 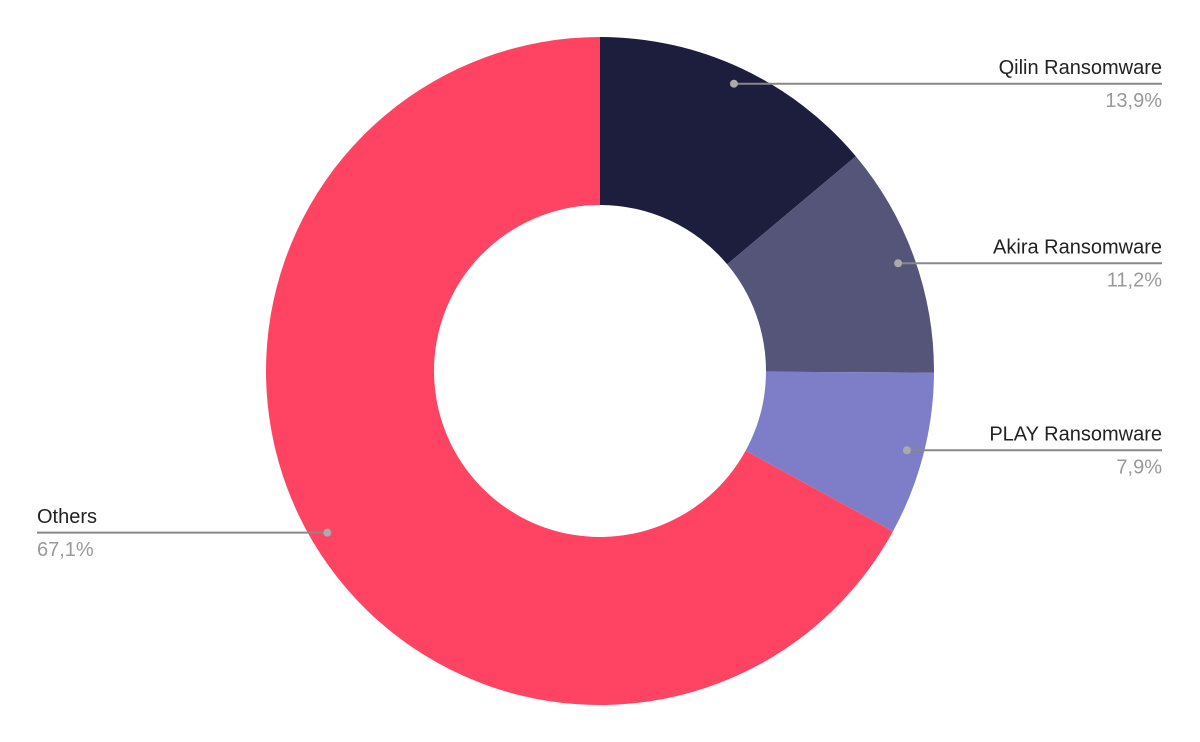 What do you see at coordinates (1080, 68) in the screenshot?
I see `slice-label: Qilin Ransomware` at bounding box center [1080, 68].